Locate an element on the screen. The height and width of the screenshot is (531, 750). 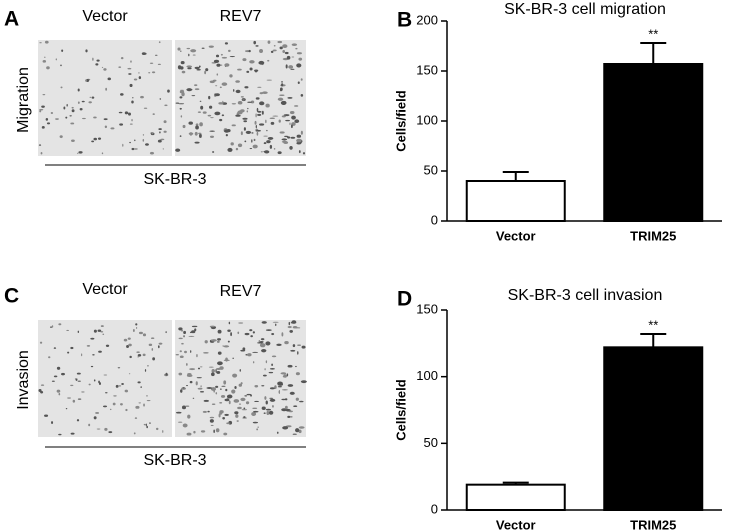
y-tick-label: 0 is located at coordinates (434, 219).